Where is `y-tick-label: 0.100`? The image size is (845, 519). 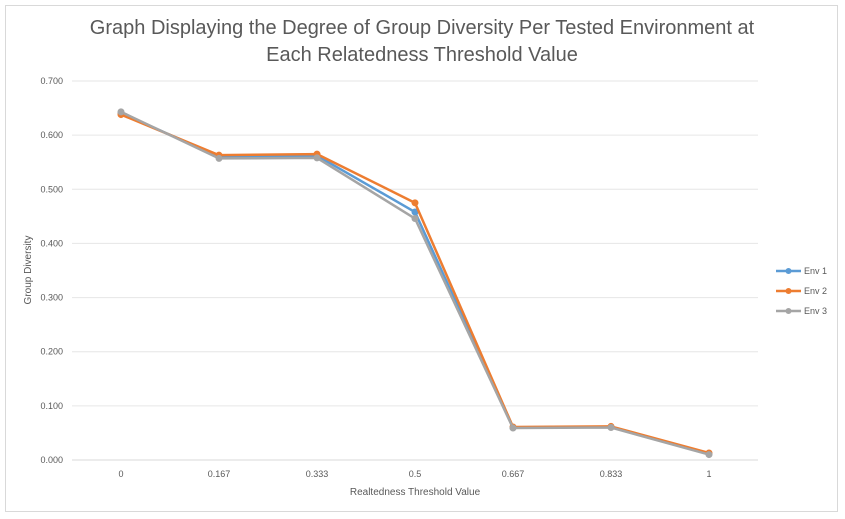 y-tick-label: 0.100 is located at coordinates (51, 406).